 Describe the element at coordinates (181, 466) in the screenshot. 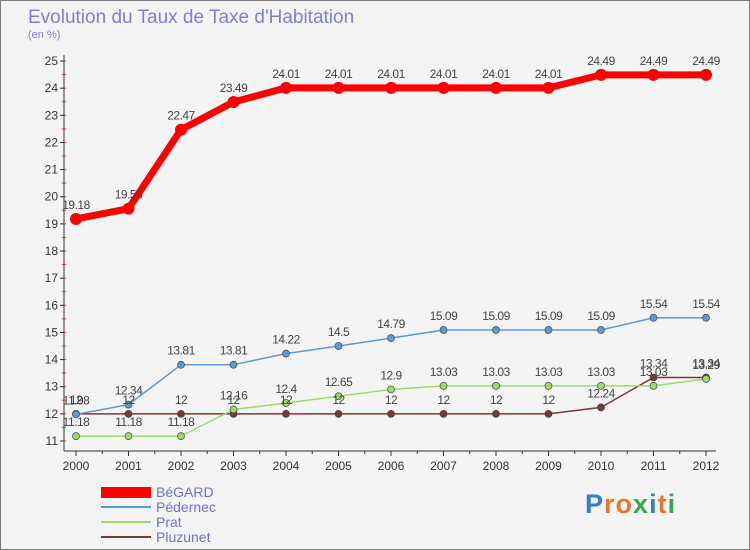

I see `x-tick-label: 2002` at that location.